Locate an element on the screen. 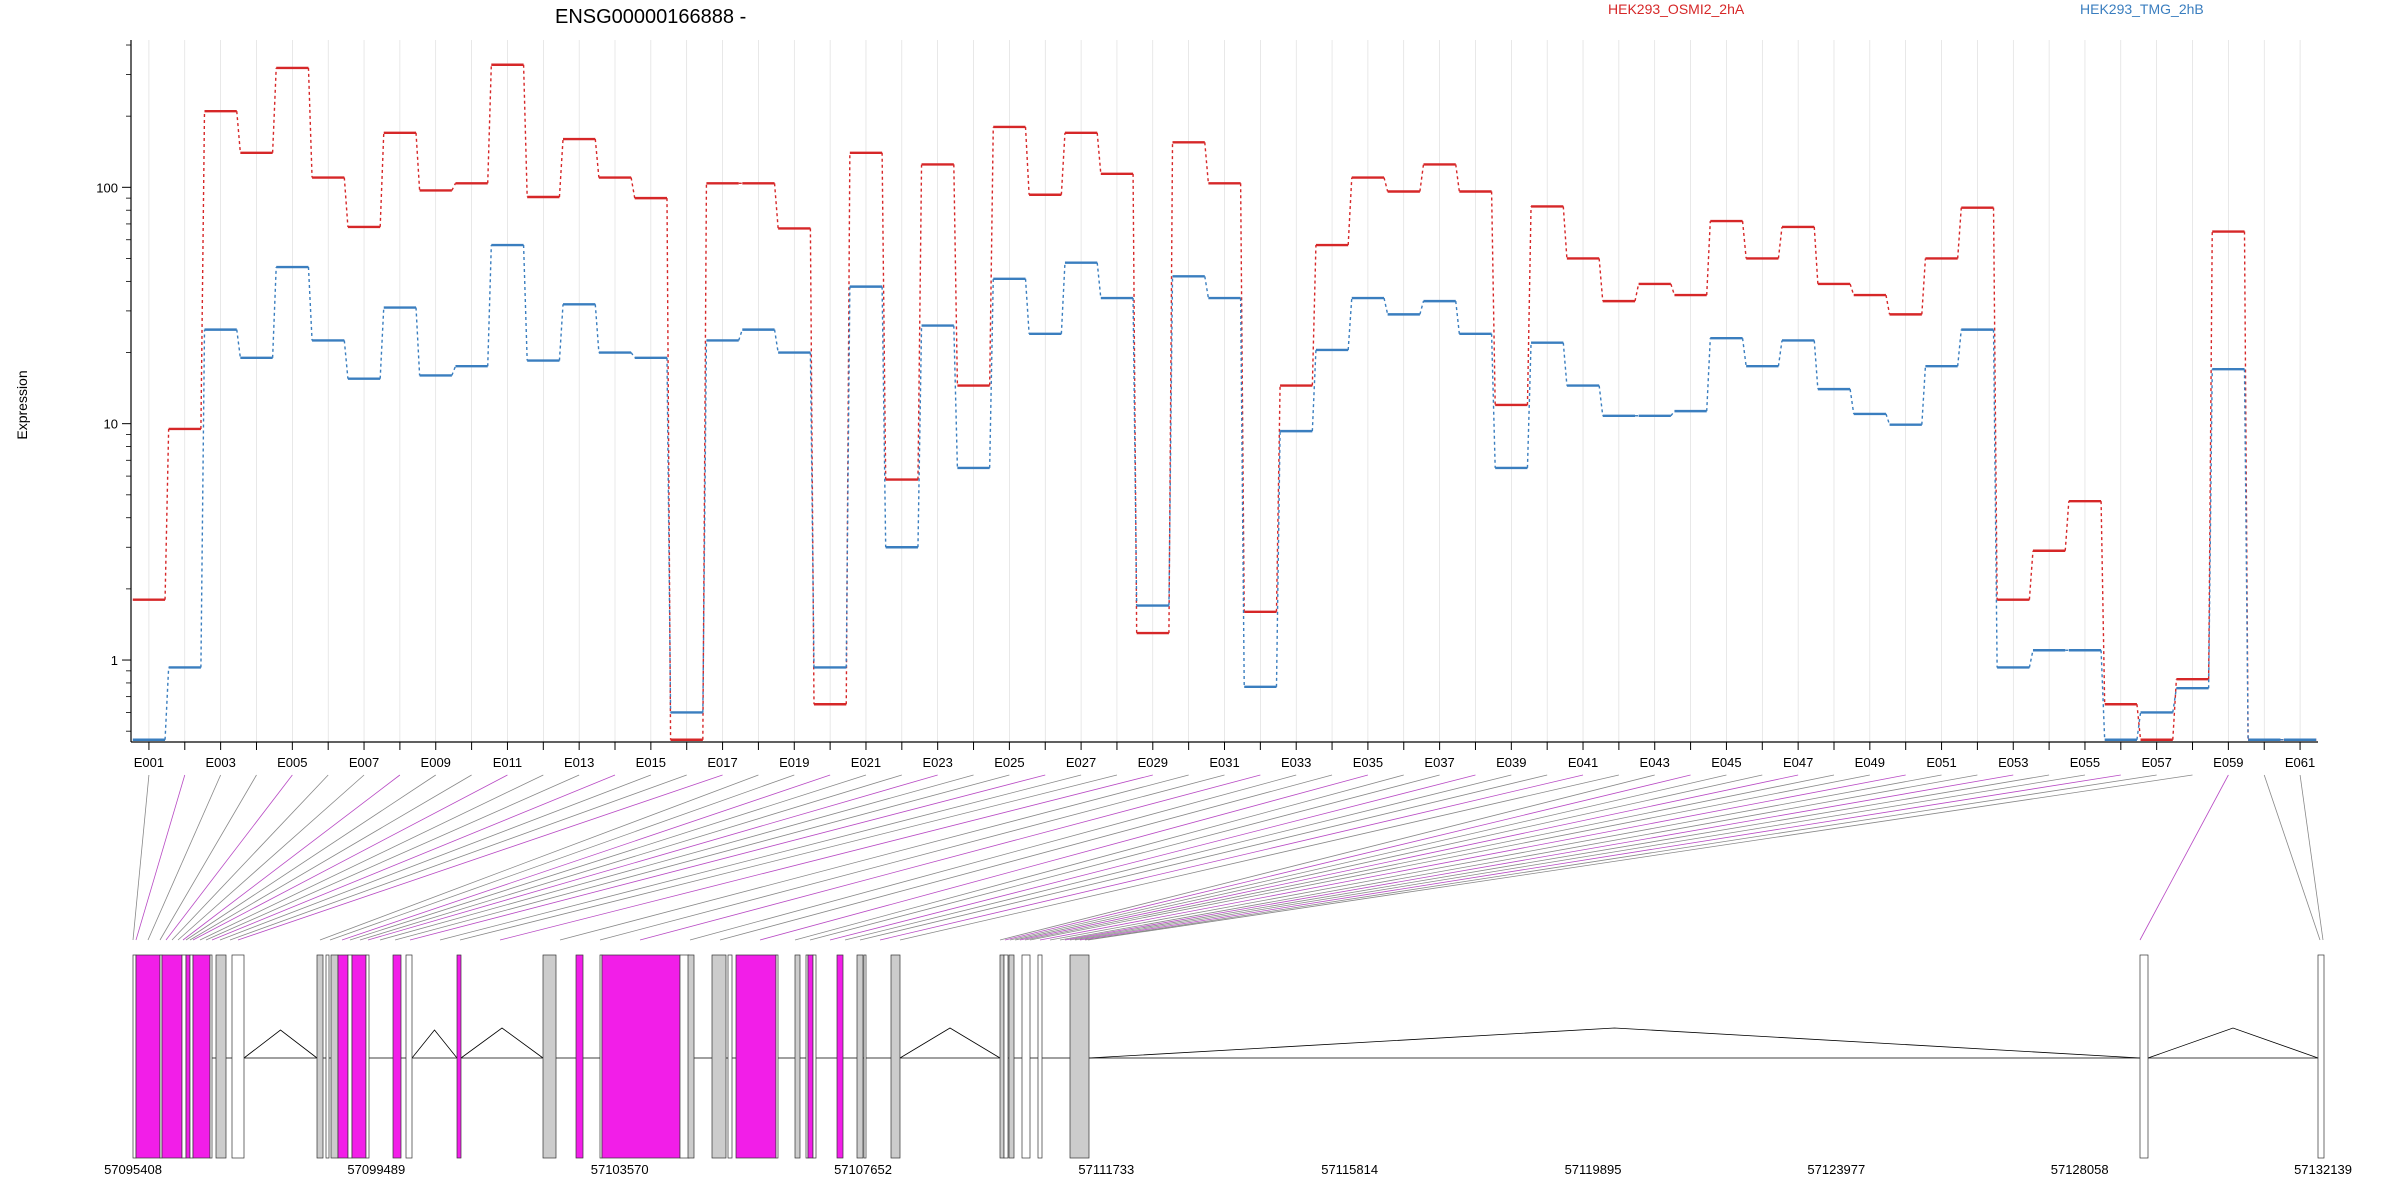  x-tick-label: E045 is located at coordinates (1726, 762).